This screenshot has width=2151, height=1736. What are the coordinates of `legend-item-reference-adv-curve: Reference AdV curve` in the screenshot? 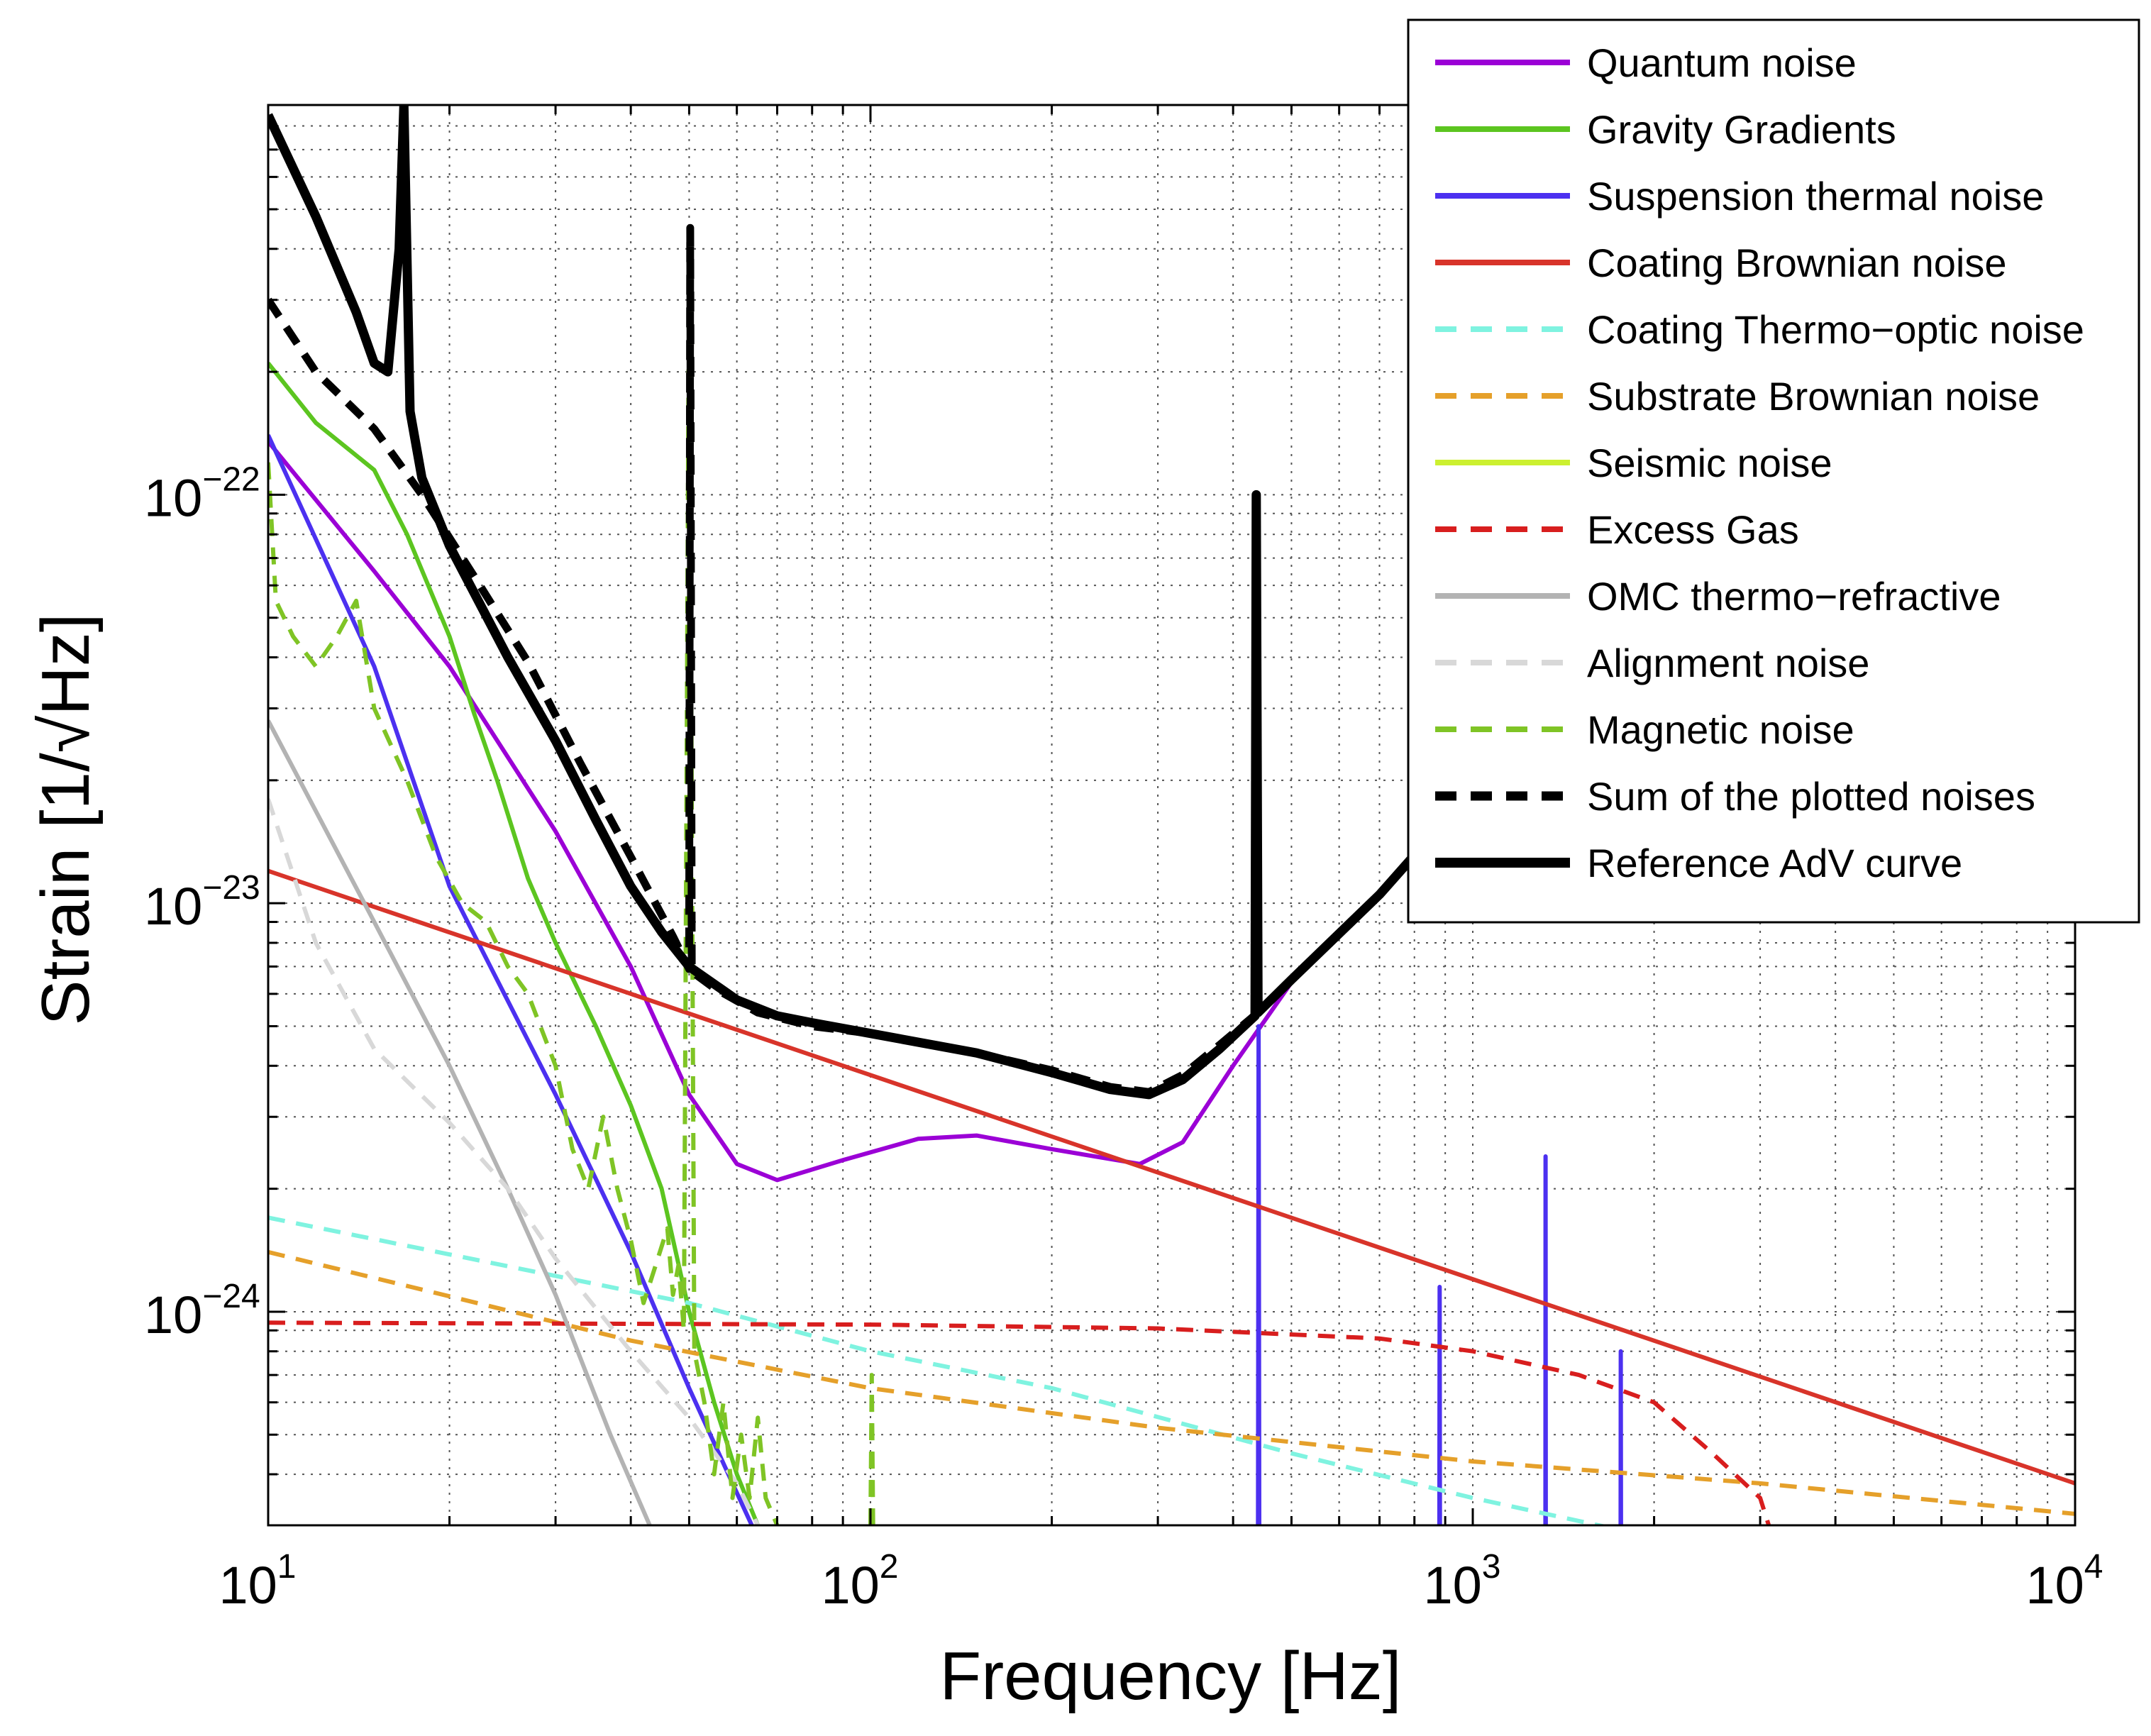 It's located at (1698, 863).